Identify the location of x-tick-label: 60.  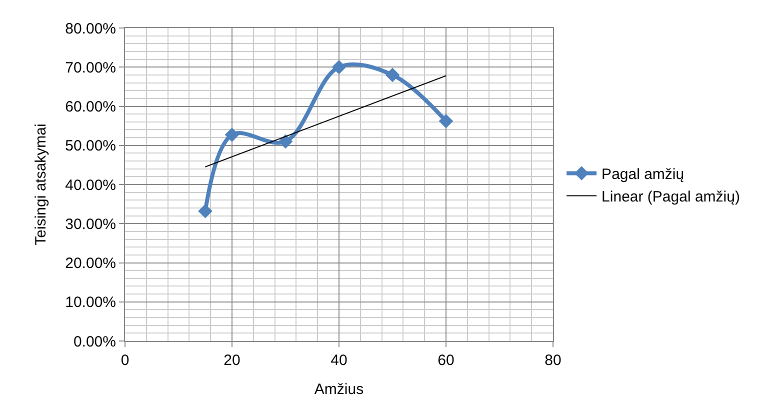
(446, 360).